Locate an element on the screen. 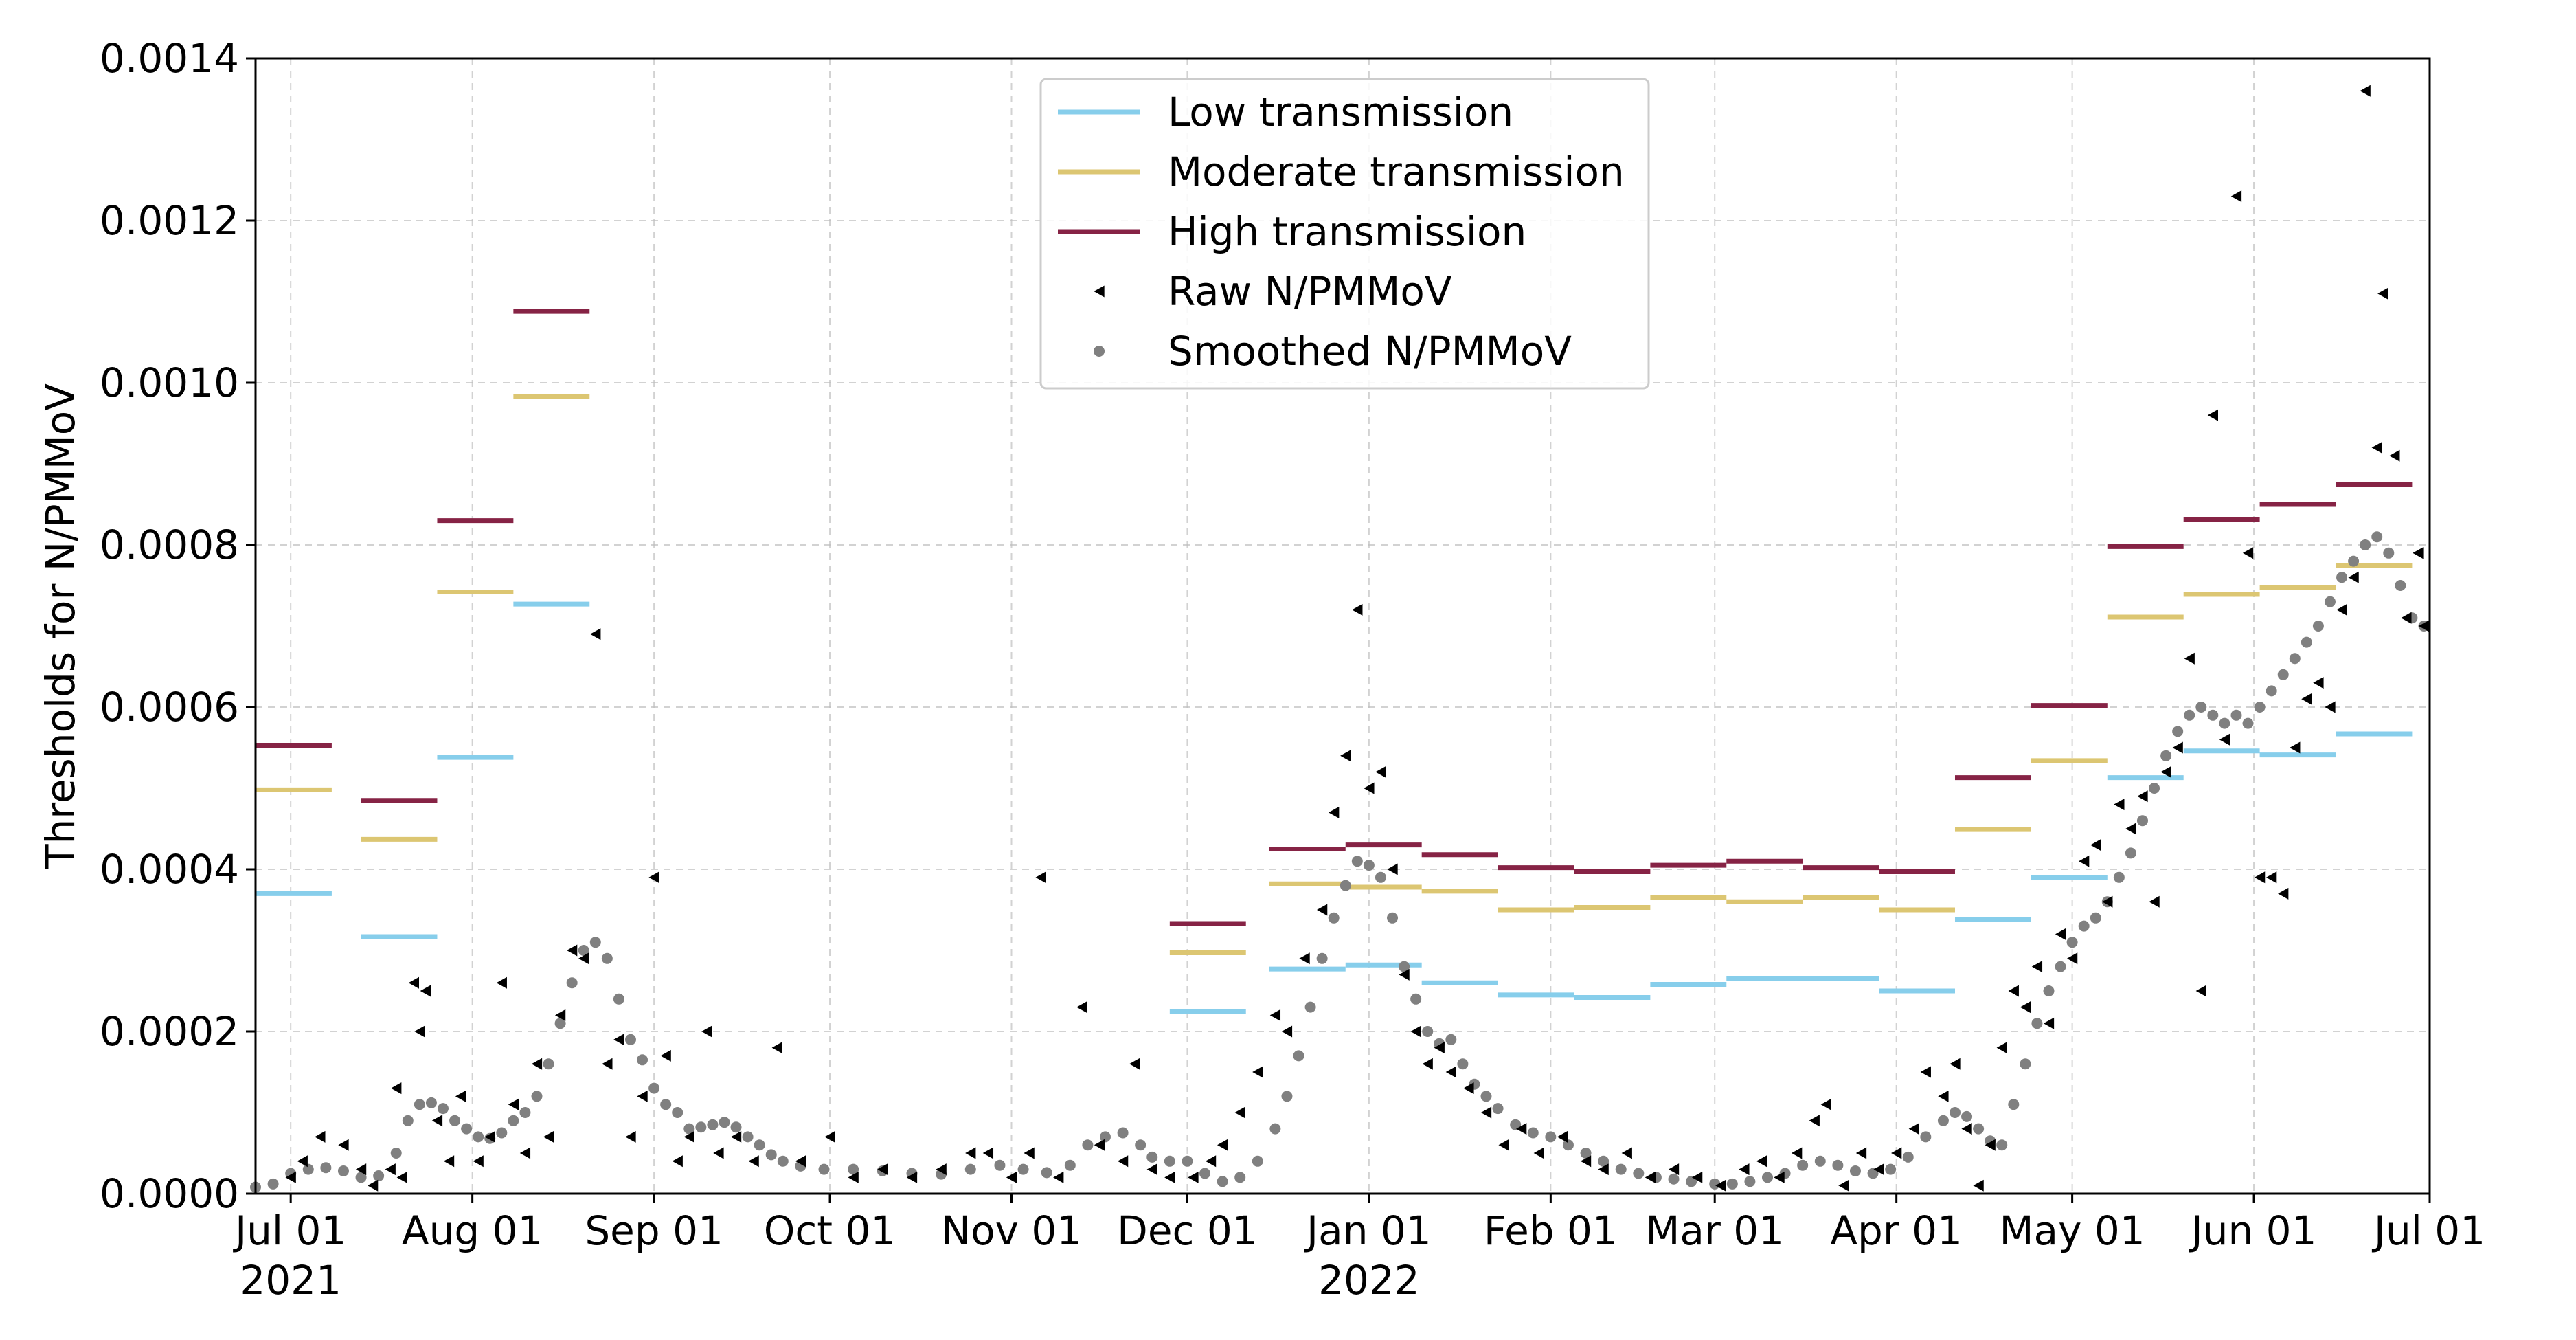 This screenshot has height=1340, width=2576. x-tick-label: Jun 01 is located at coordinates (2253, 1230).